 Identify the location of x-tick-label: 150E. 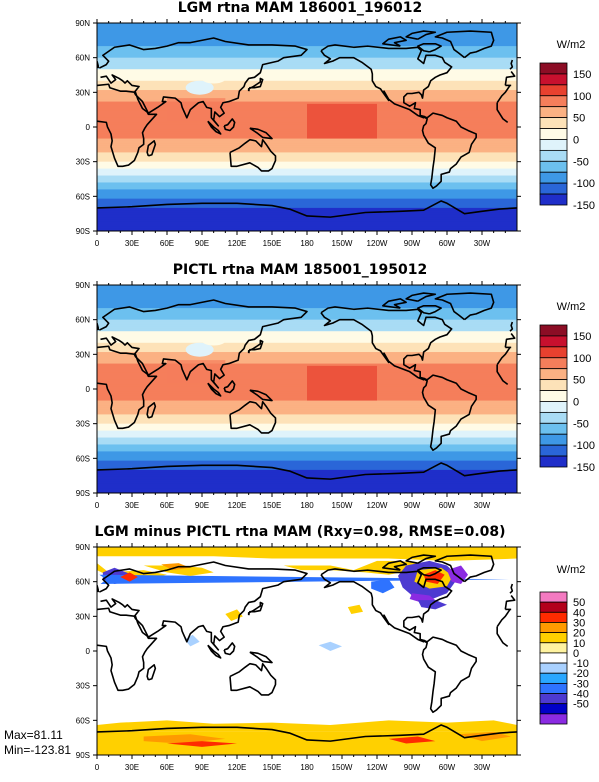
(272, 767).